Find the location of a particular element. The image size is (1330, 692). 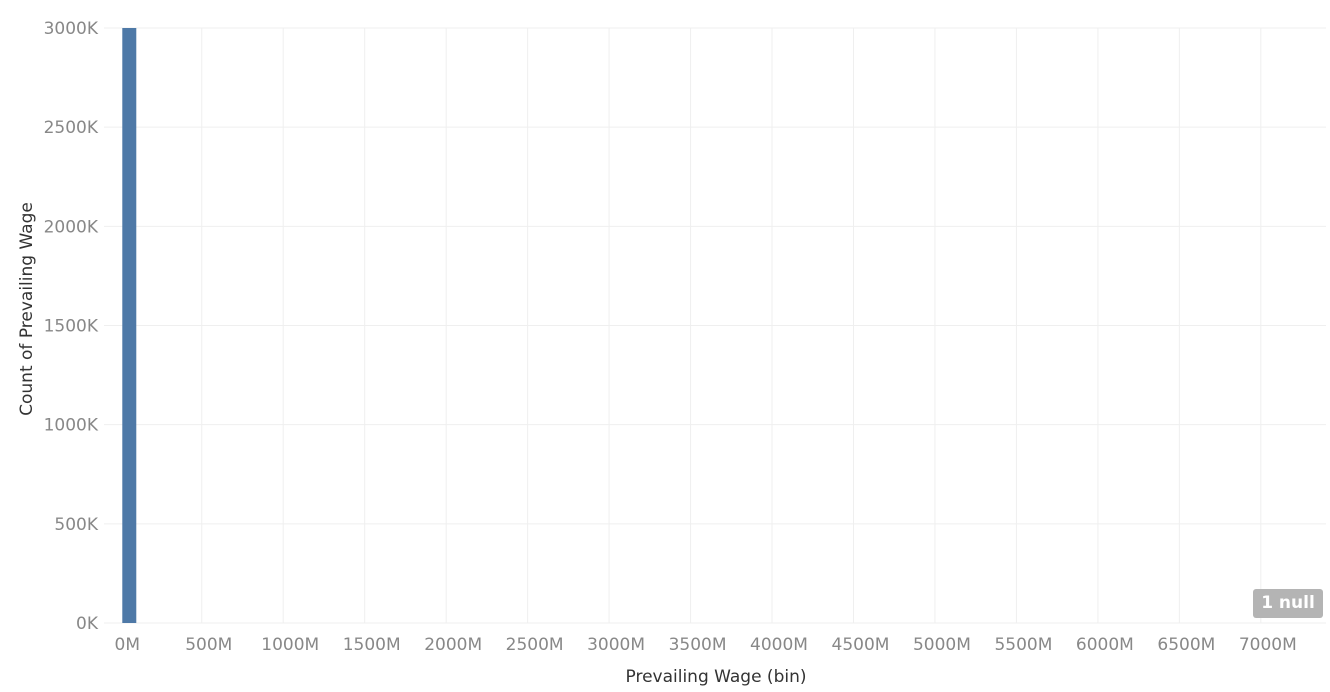

bars is located at coordinates (129, 325).